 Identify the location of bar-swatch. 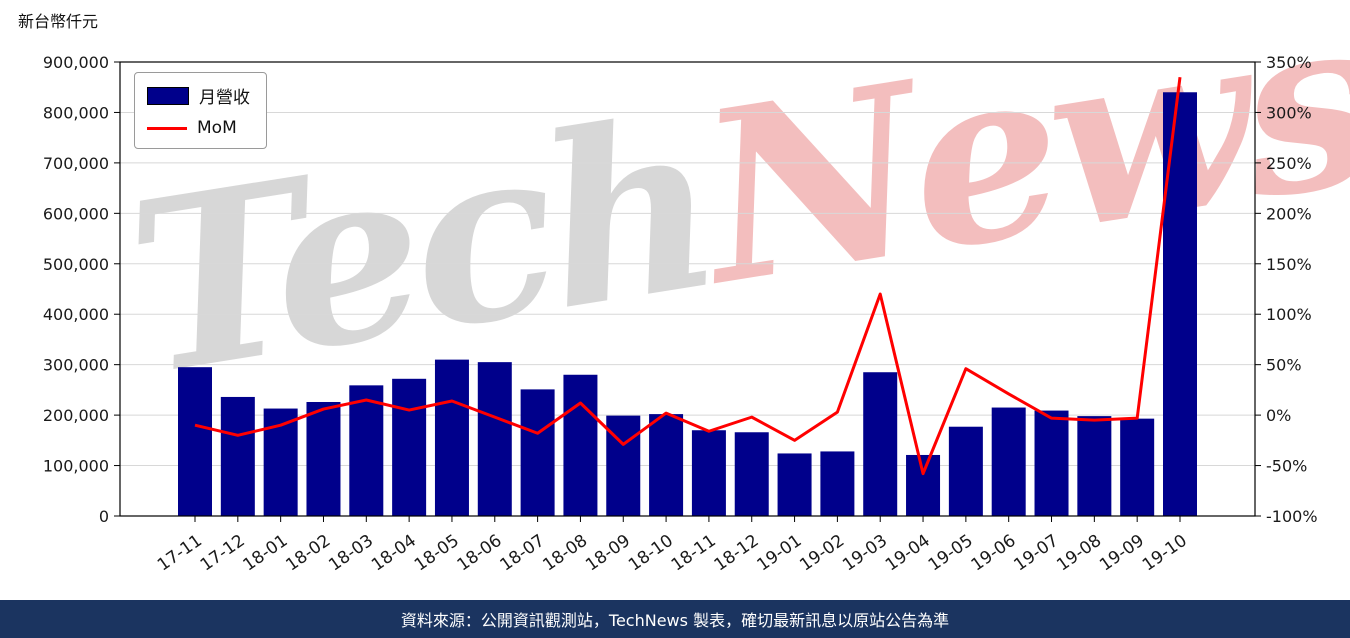
(168, 95).